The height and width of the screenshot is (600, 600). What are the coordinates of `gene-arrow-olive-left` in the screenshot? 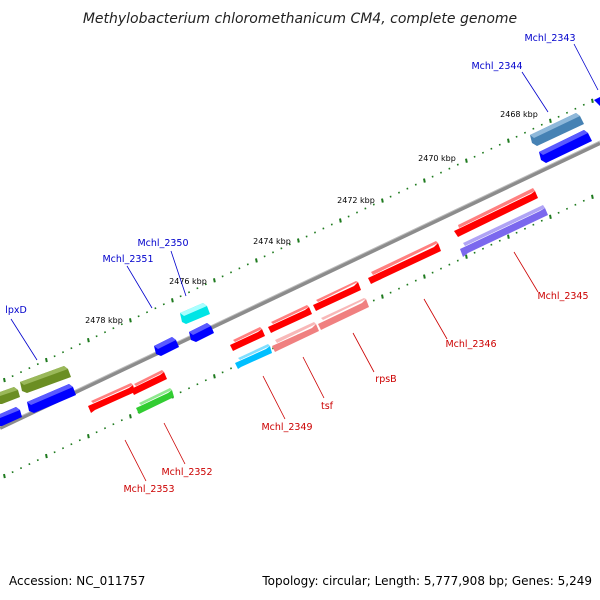 It's located at (10, 395).